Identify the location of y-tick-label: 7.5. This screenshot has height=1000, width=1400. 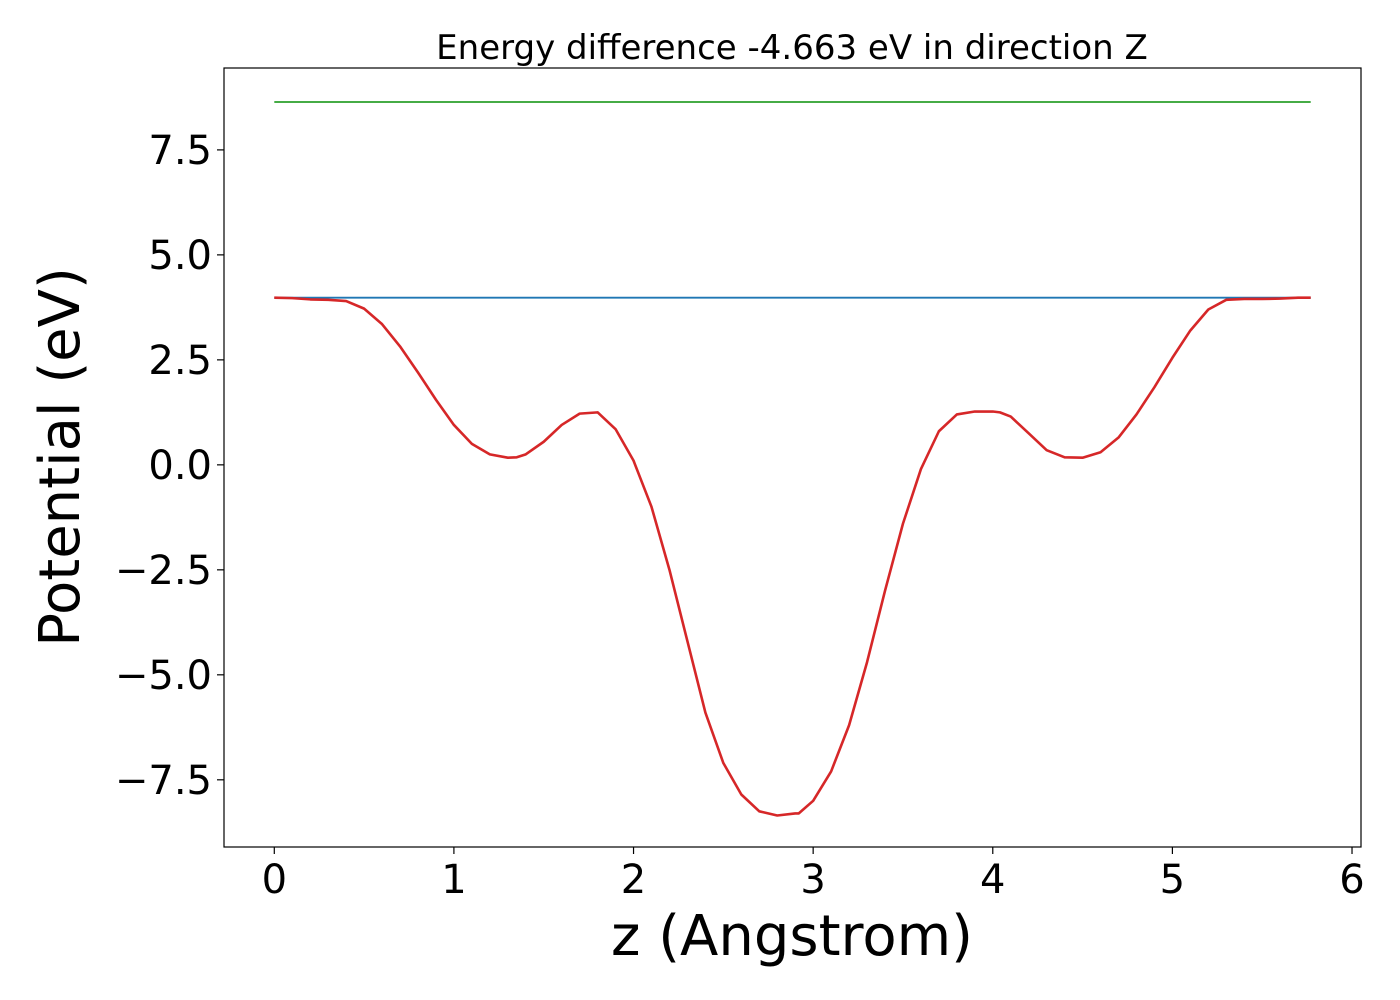
(180, 151).